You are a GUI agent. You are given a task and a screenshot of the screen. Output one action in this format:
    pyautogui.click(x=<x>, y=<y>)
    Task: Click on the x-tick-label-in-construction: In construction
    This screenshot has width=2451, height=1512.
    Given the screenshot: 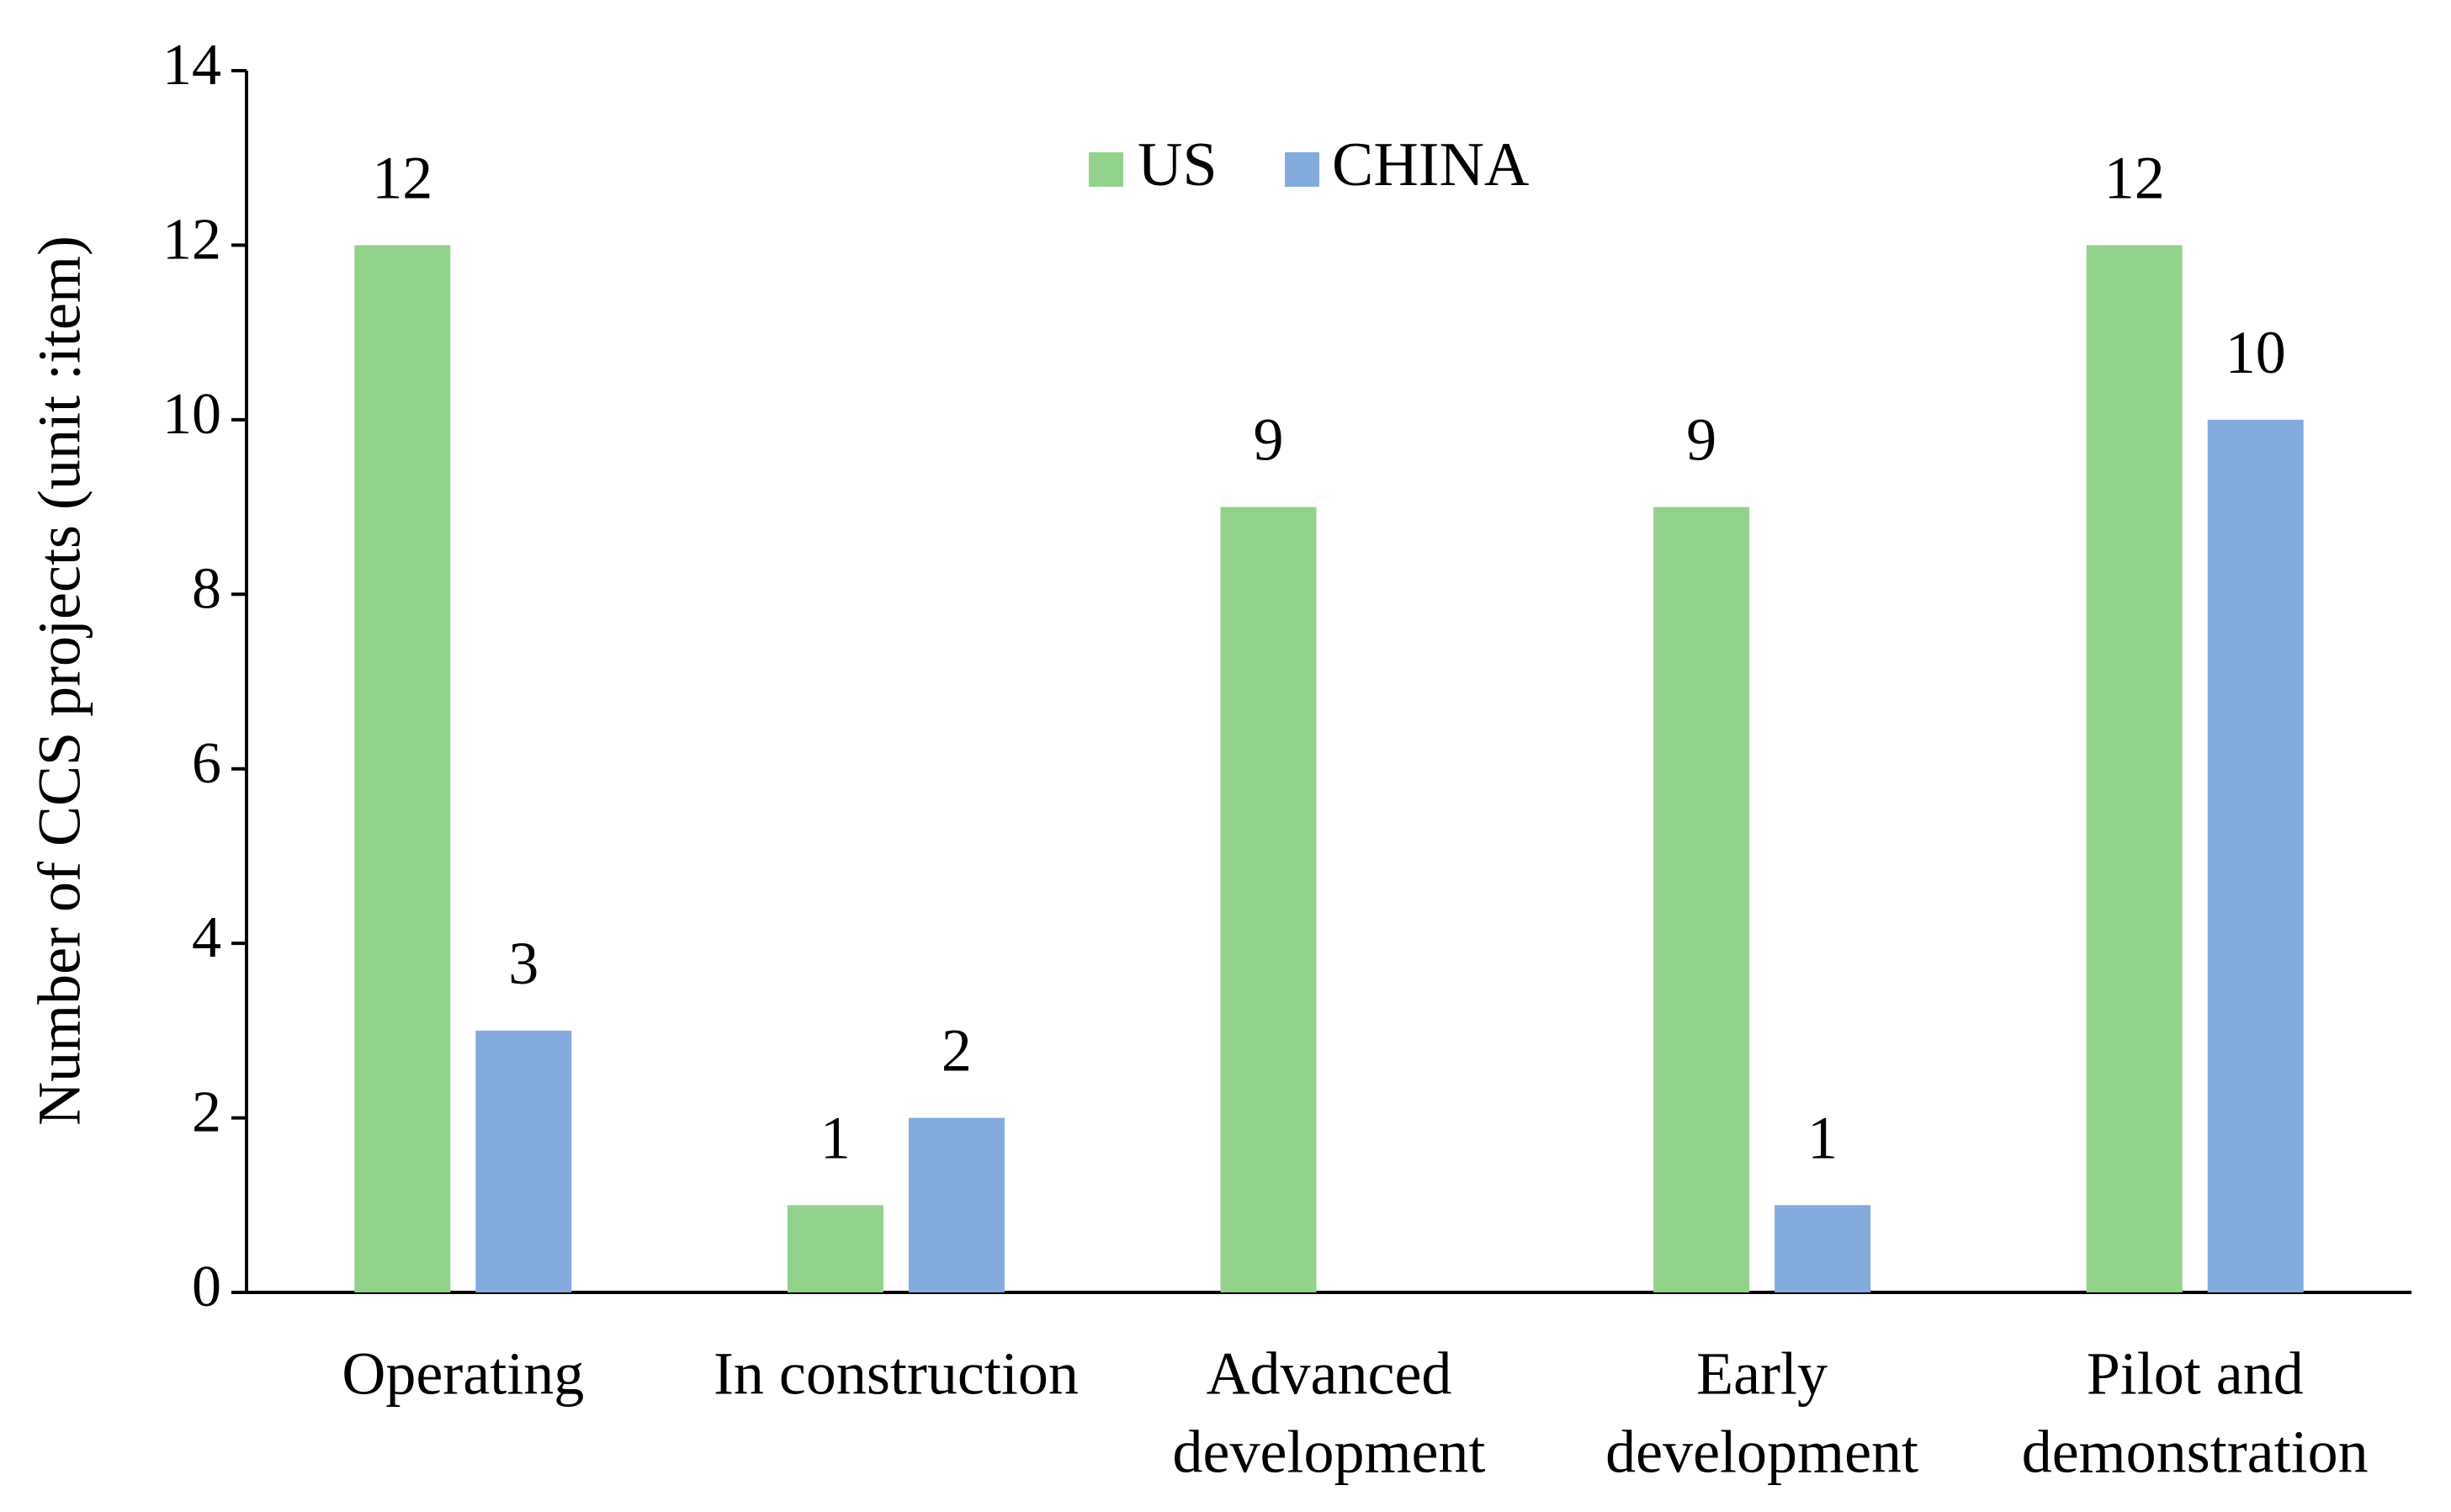 What is the action you would take?
    pyautogui.click(x=897, y=1374)
    